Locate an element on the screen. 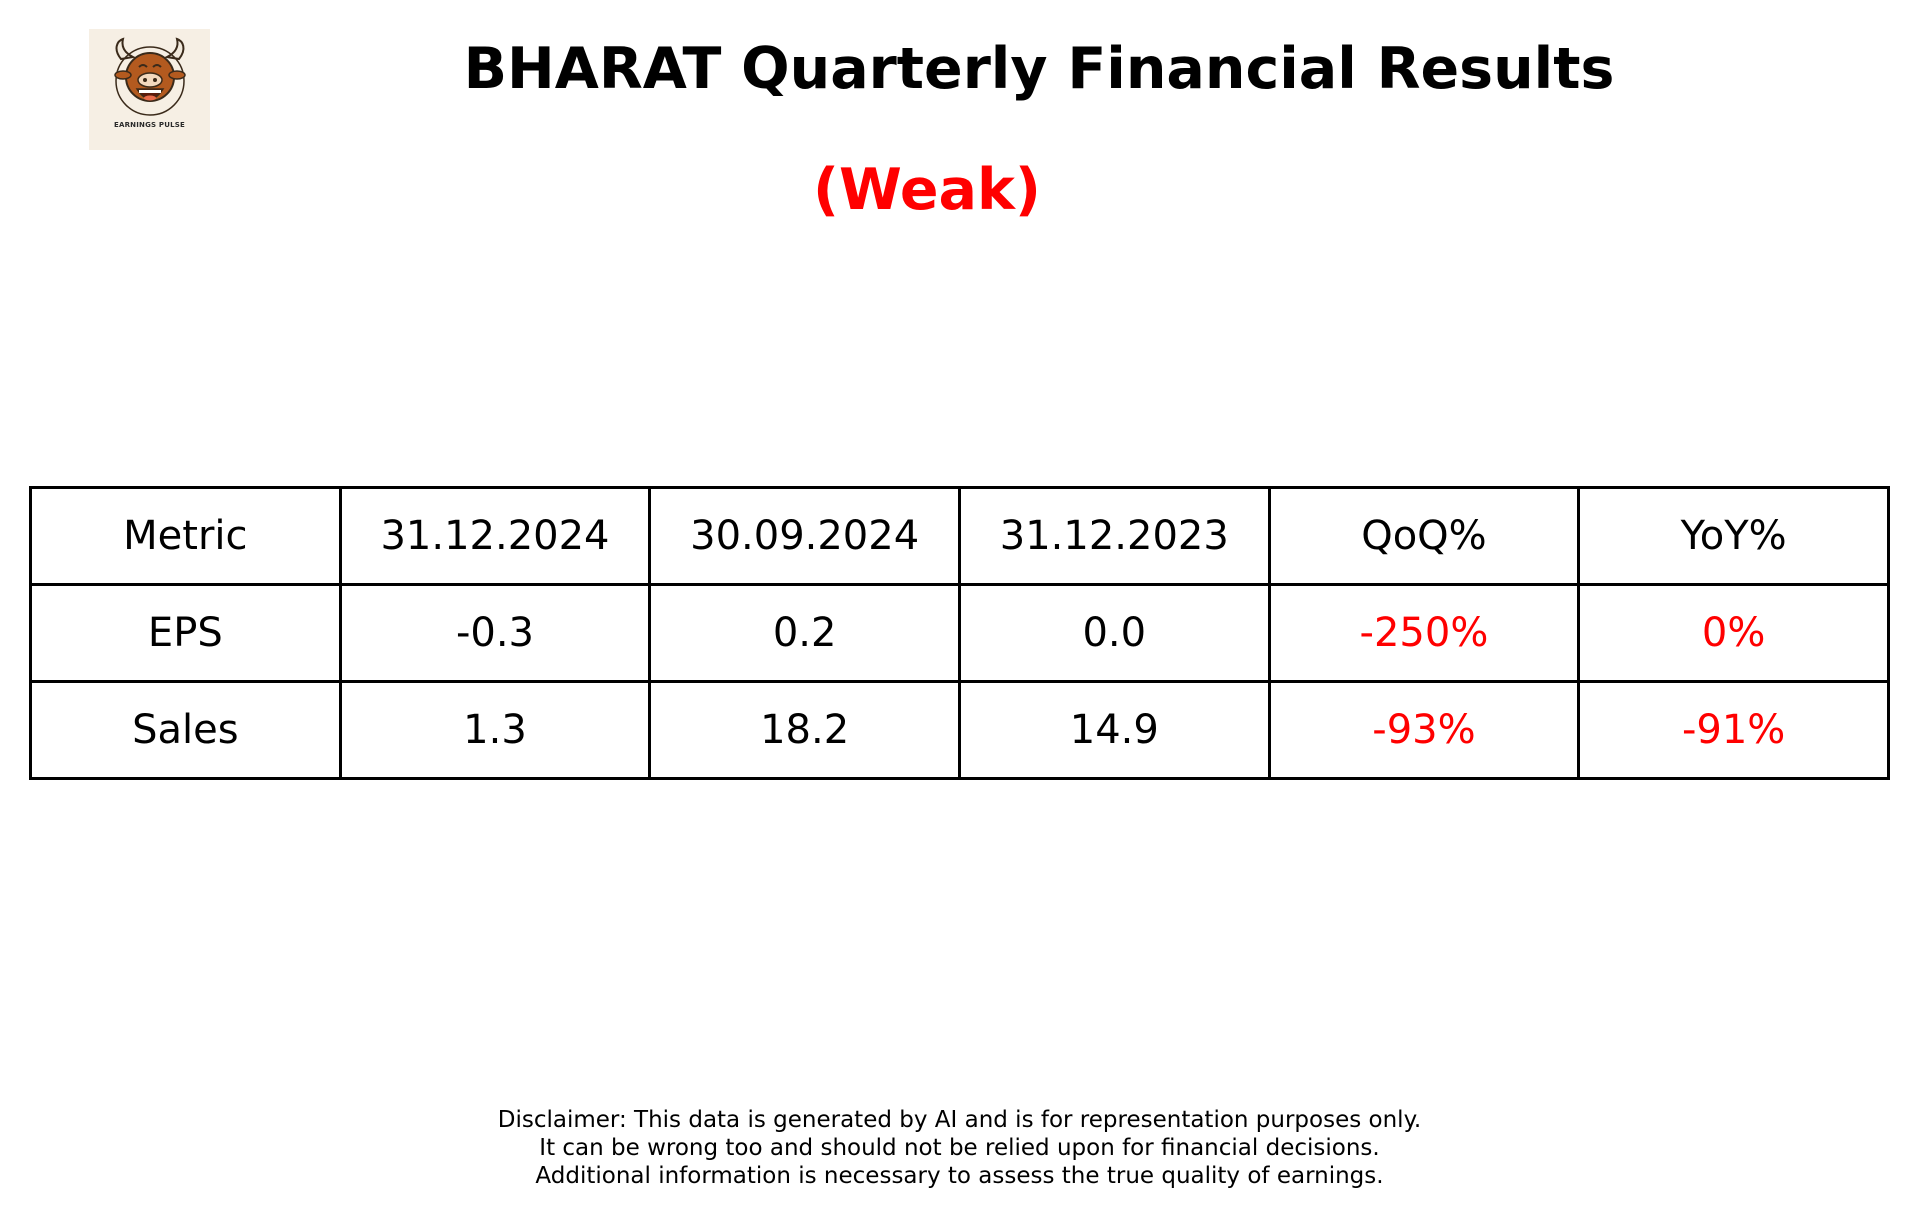 This screenshot has width=1919, height=1220. value-cell: 1.3 is located at coordinates (495, 730).